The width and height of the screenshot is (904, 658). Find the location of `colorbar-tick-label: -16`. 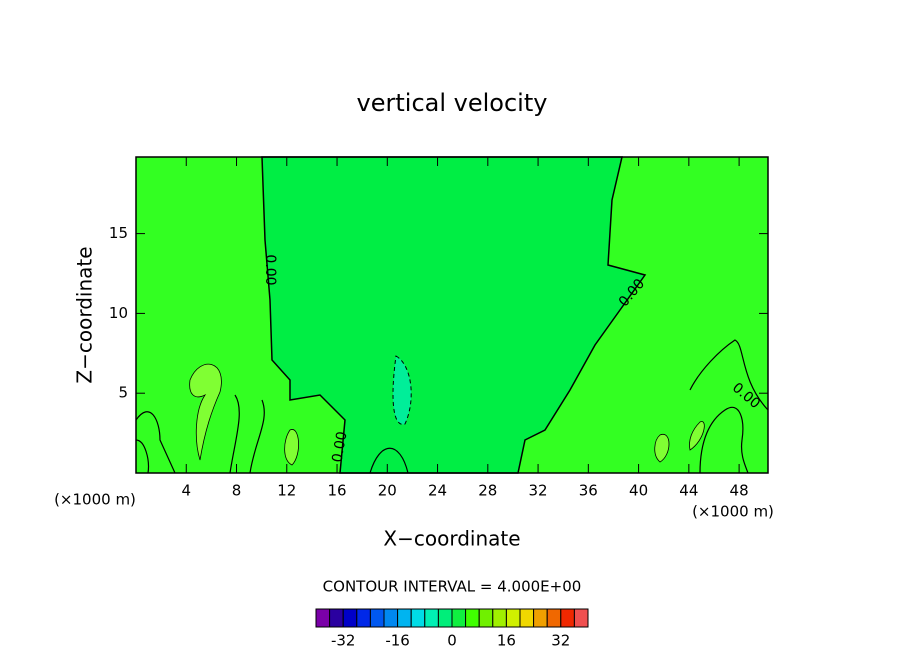

colorbar-tick-label: -16 is located at coordinates (397, 641).